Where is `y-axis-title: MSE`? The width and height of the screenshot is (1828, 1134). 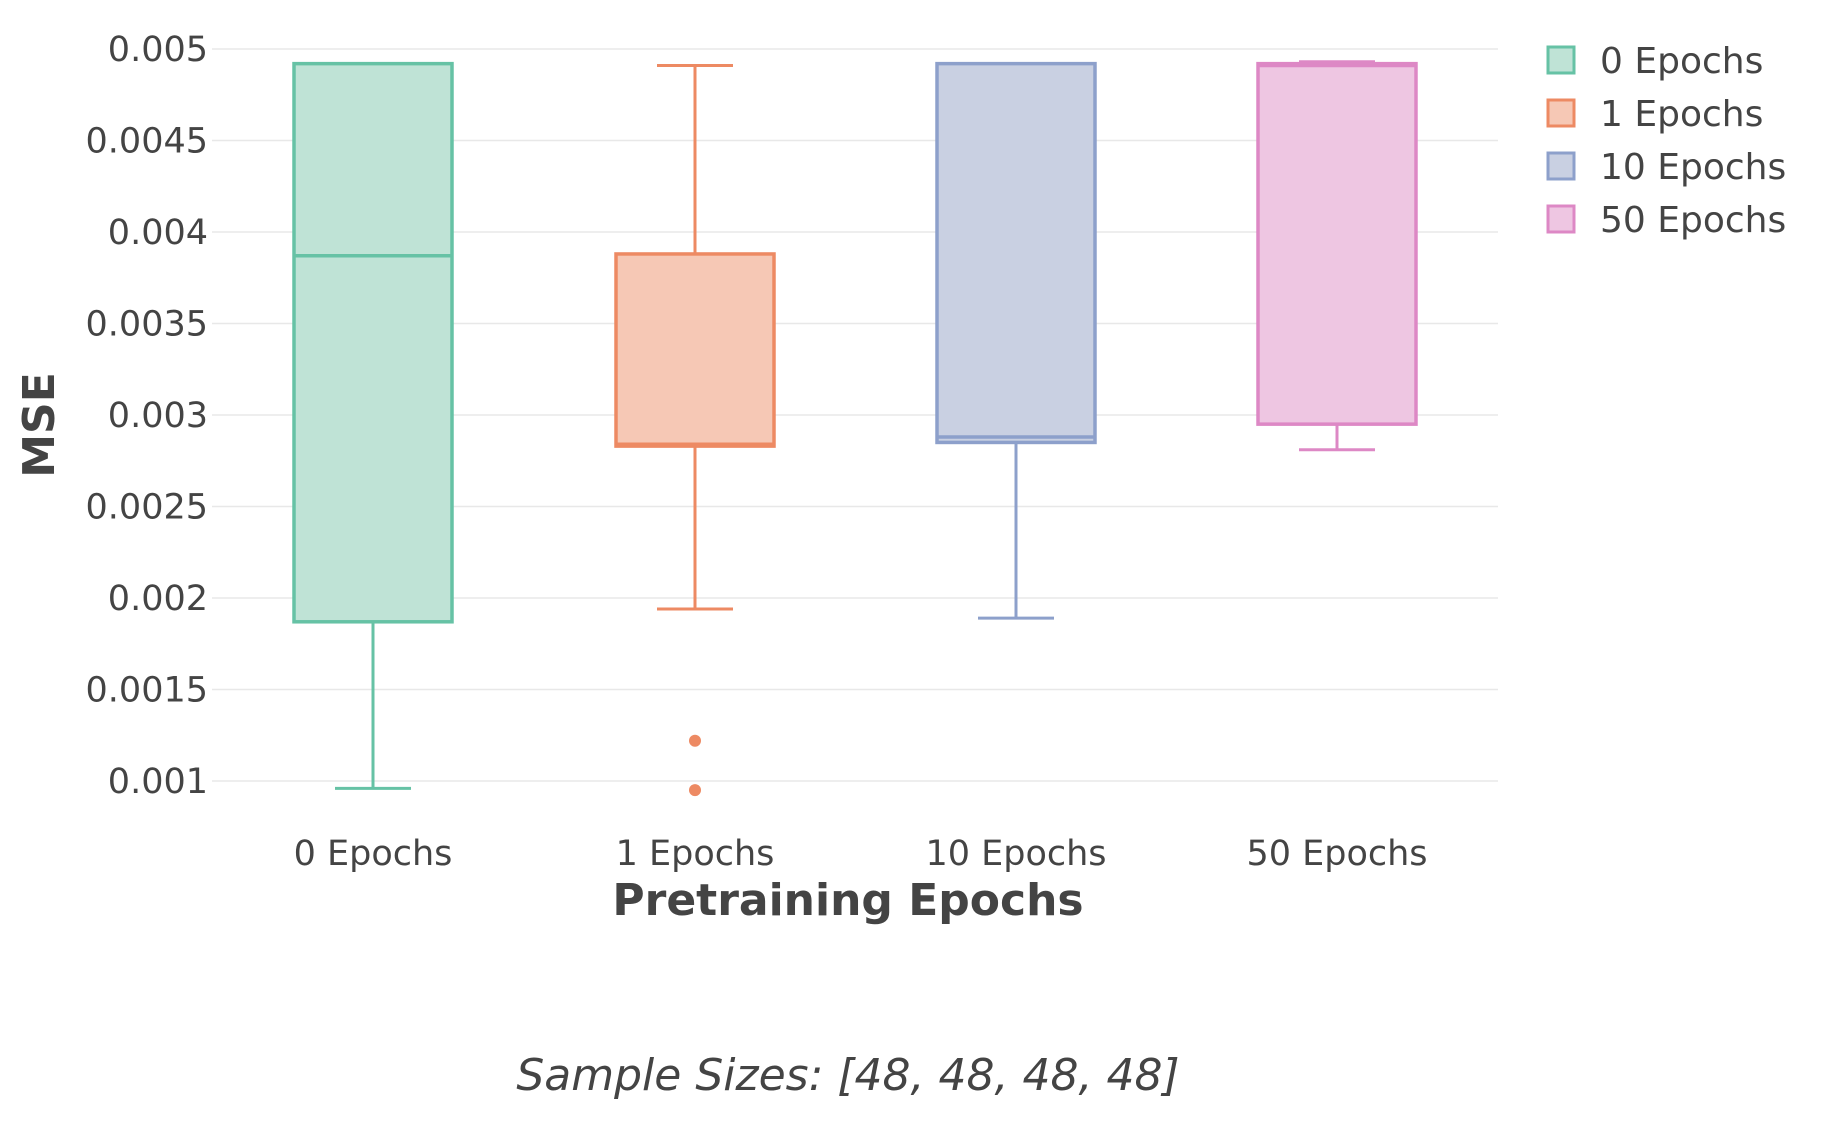 y-axis-title: MSE is located at coordinates (39, 425).